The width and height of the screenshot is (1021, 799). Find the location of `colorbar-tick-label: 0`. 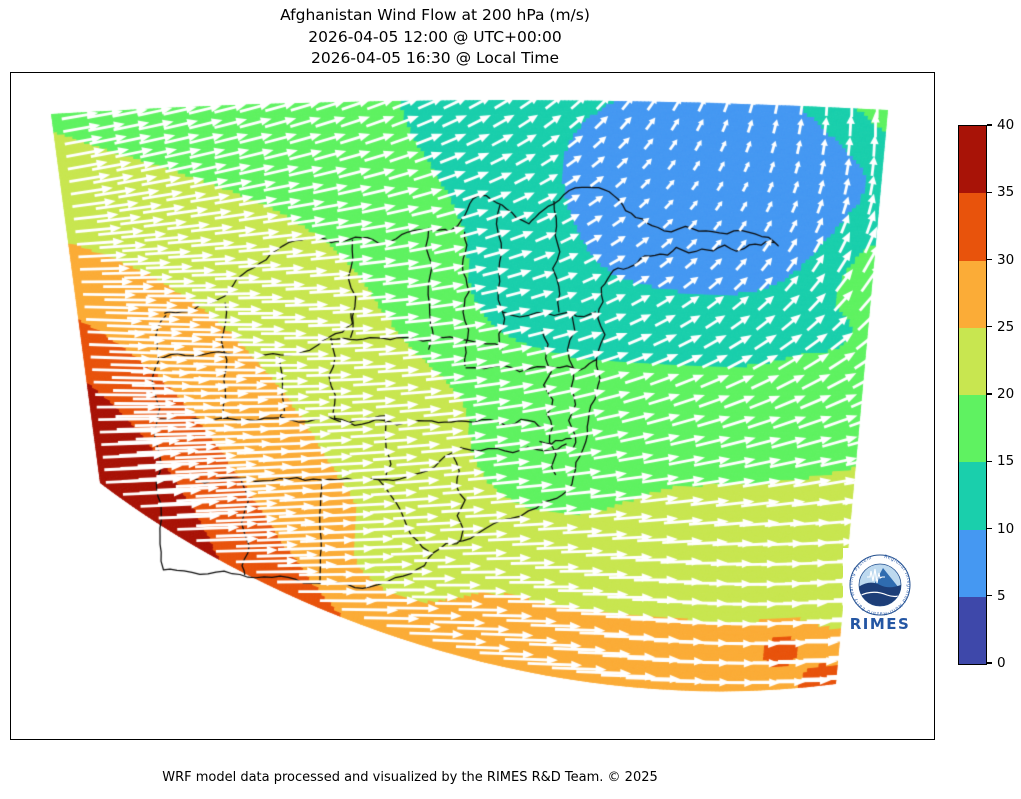

colorbar-tick-label: 0 is located at coordinates (1001, 663).